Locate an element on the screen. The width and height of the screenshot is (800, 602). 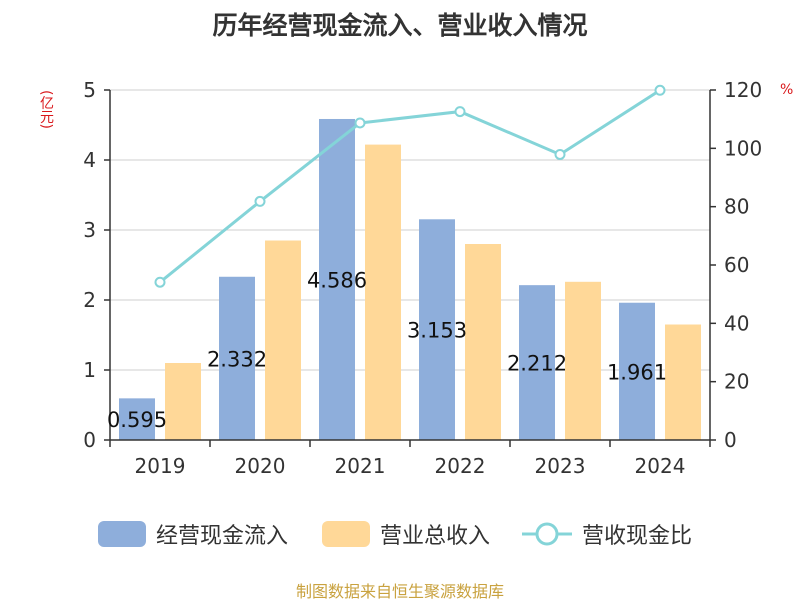
right-axis-unit: % is located at coordinates (787, 90).